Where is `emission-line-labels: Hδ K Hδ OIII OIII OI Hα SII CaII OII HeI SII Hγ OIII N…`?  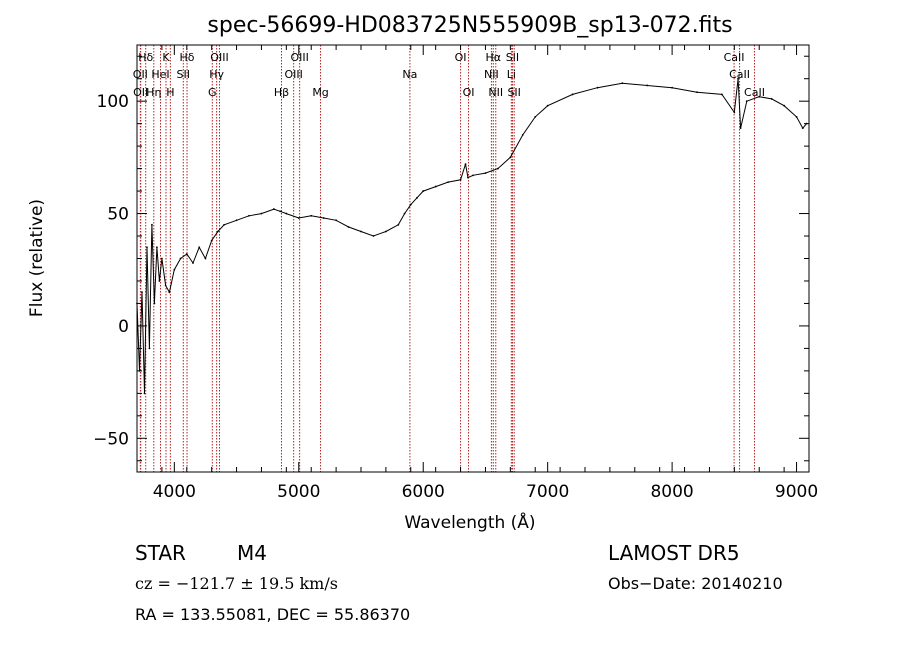
emission-line-labels: Hδ K Hδ OIII OIII OI Hα SII CaII OII HeI SII Hγ OIII N… is located at coordinates (449, 75).